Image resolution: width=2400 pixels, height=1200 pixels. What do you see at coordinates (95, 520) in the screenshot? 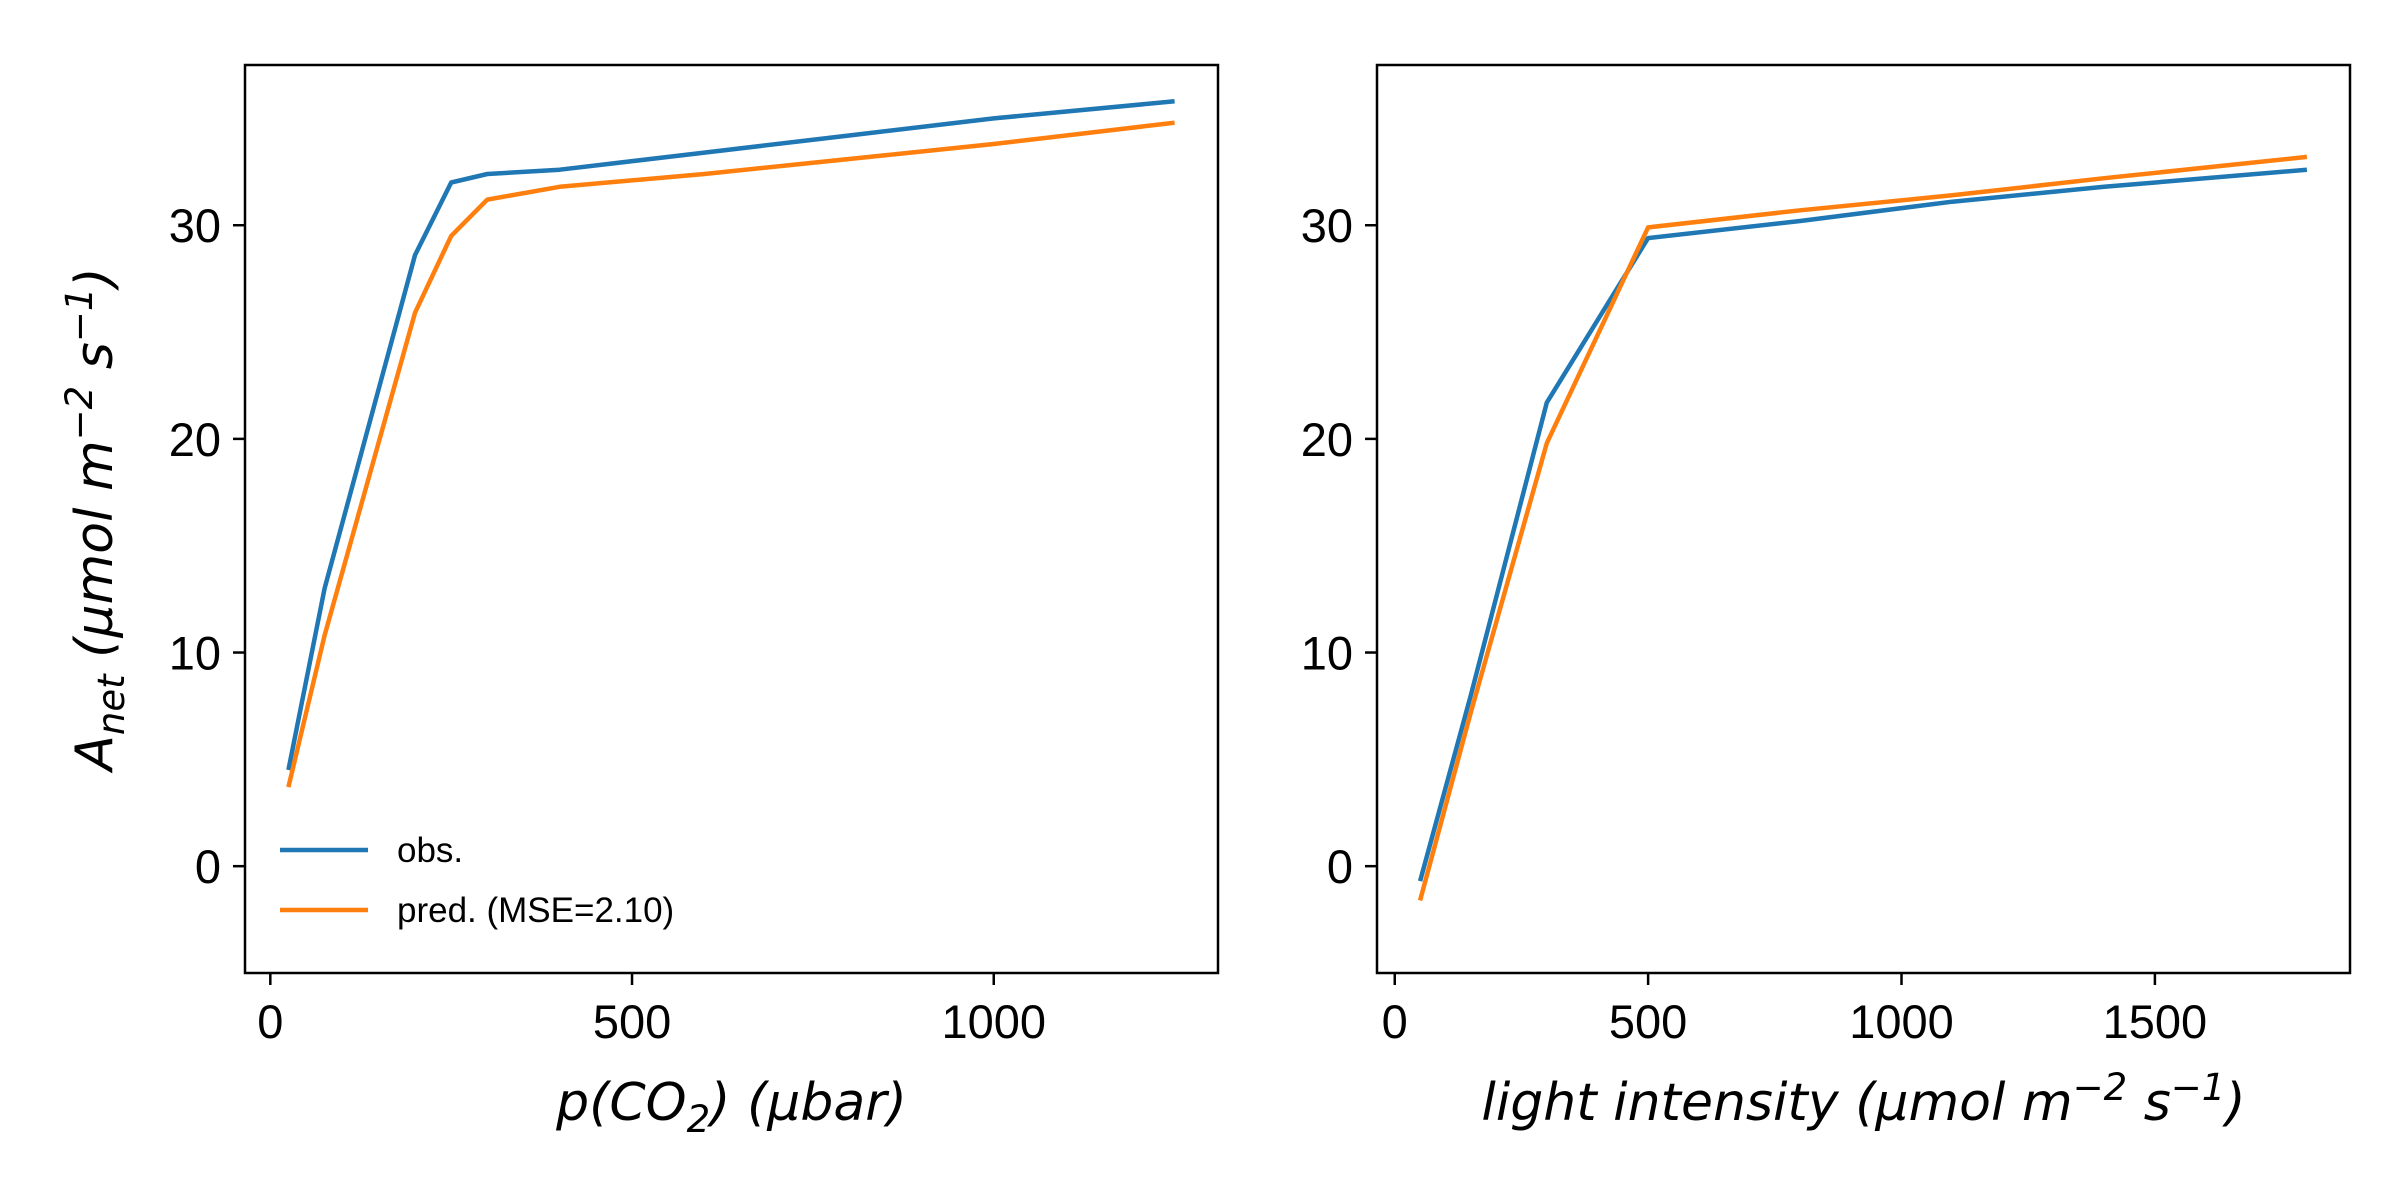
I see `y-axis-title: Anet (μmol m−2 s−1)` at bounding box center [95, 520].